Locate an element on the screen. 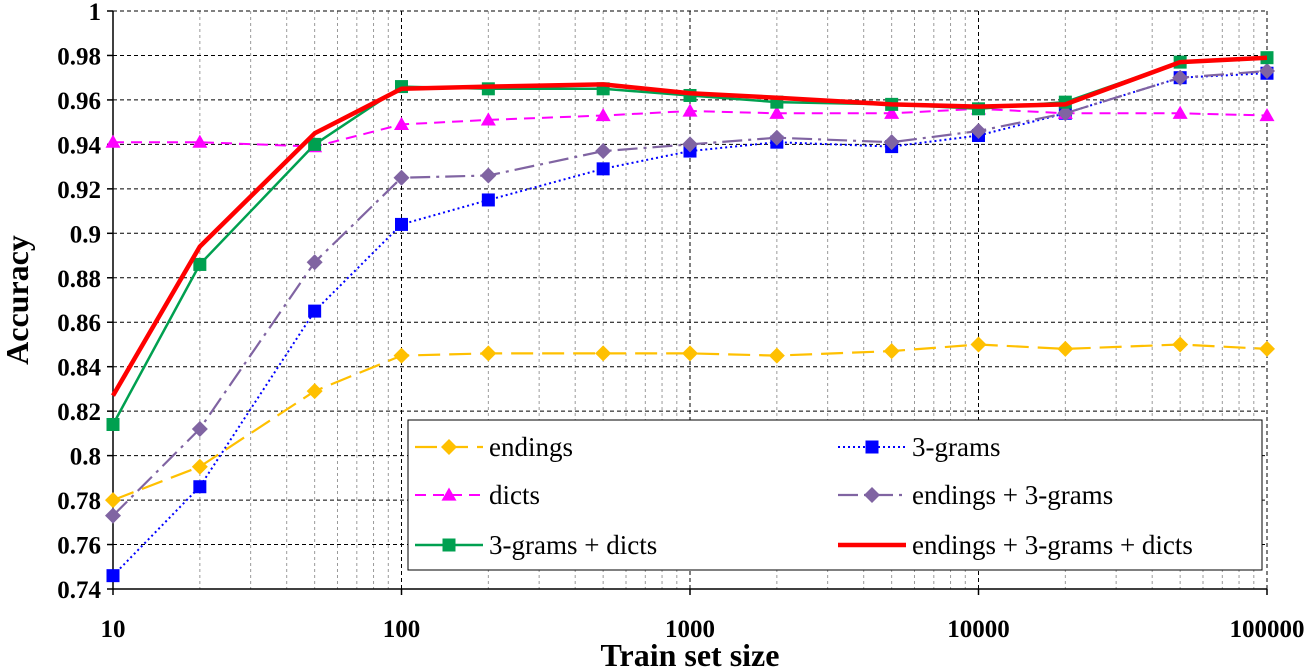 Image resolution: width=1315 pixels, height=670 pixels. x-axis-title: Train set size is located at coordinates (690, 653).